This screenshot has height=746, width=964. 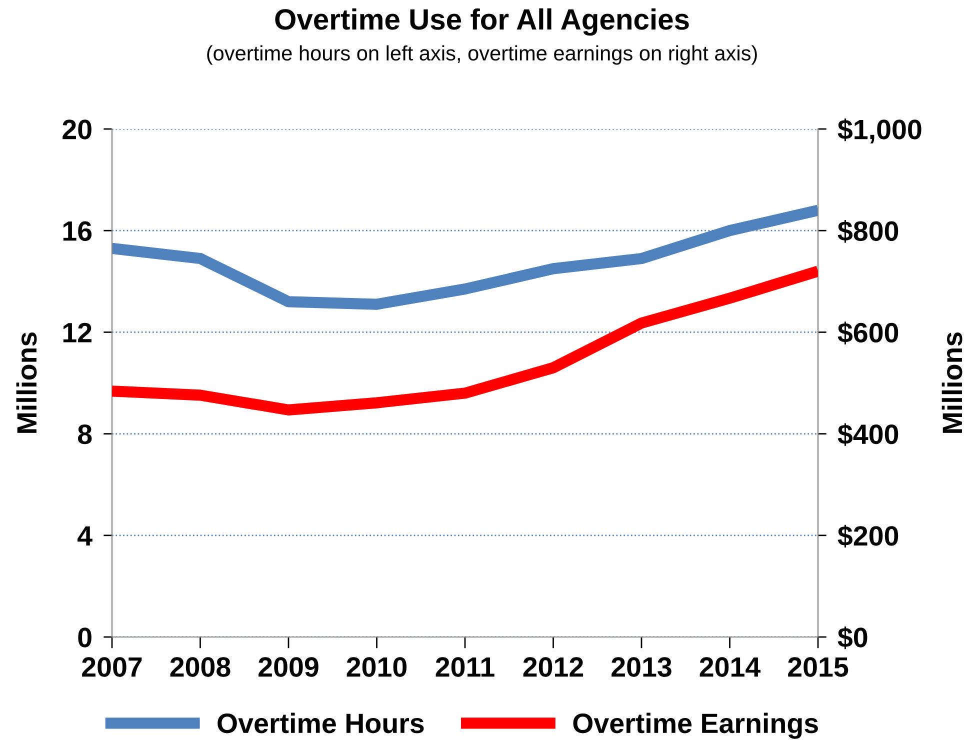 What do you see at coordinates (77, 231) in the screenshot?
I see `y-tick-label: 16` at bounding box center [77, 231].